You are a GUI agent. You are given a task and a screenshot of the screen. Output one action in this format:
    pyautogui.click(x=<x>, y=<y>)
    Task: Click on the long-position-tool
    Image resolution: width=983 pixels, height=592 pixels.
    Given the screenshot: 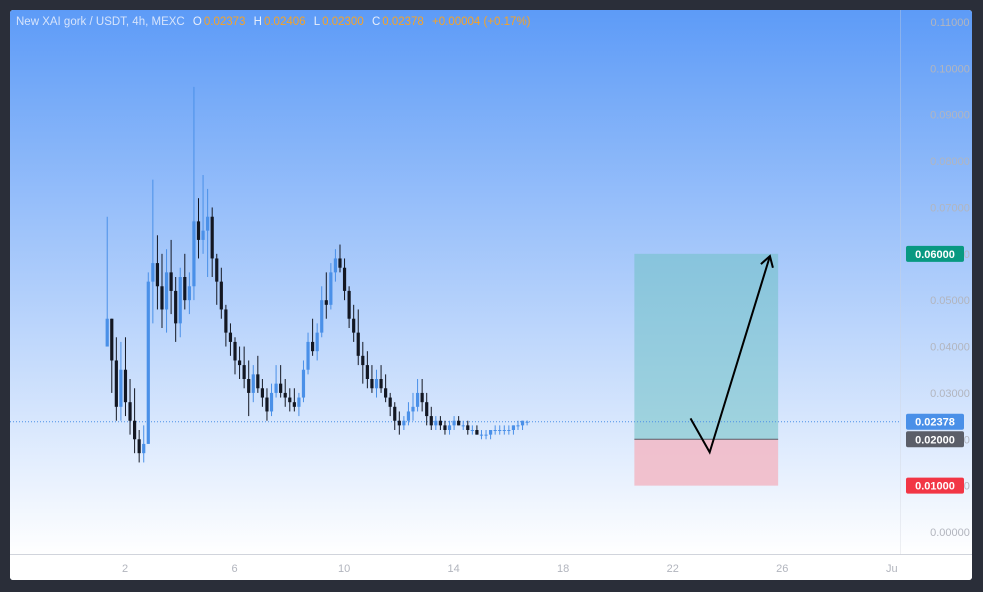 What is the action you would take?
    pyautogui.click(x=706, y=369)
    